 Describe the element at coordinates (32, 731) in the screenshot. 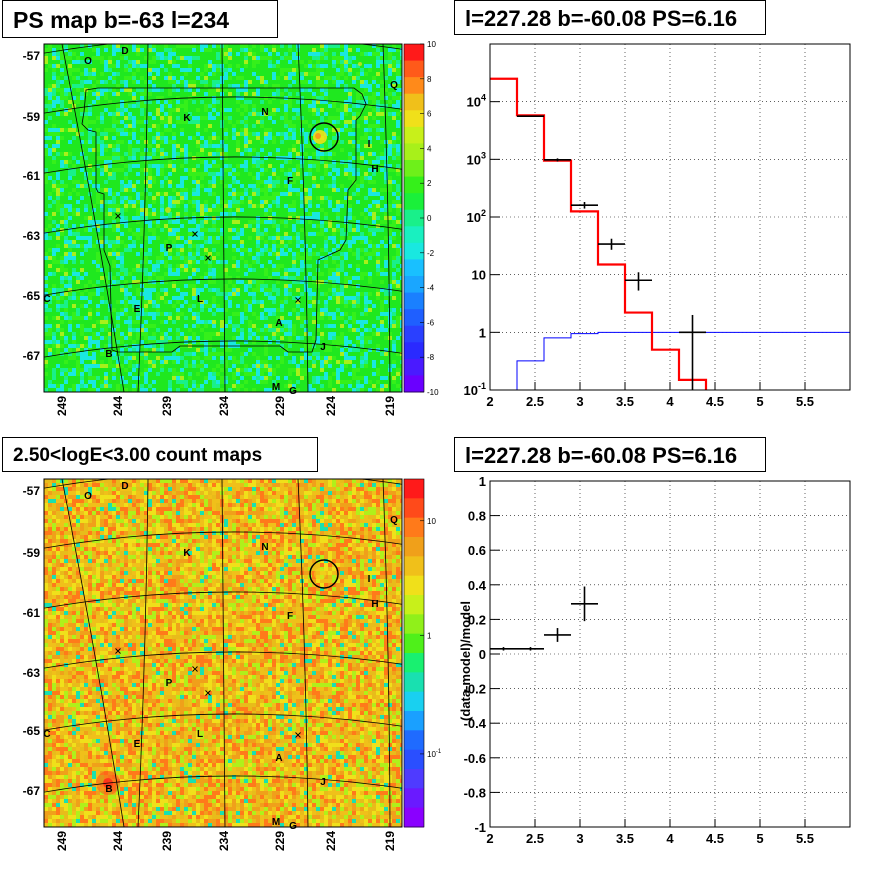

I see `count-map-lat-label-4: -65` at that location.